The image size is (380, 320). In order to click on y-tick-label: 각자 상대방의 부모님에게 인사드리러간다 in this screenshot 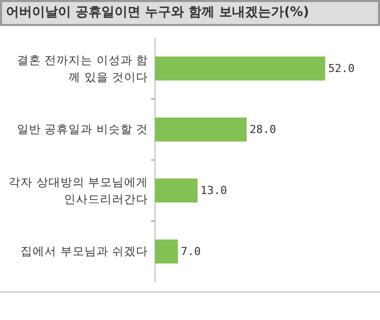, I will do `click(78, 191)`.